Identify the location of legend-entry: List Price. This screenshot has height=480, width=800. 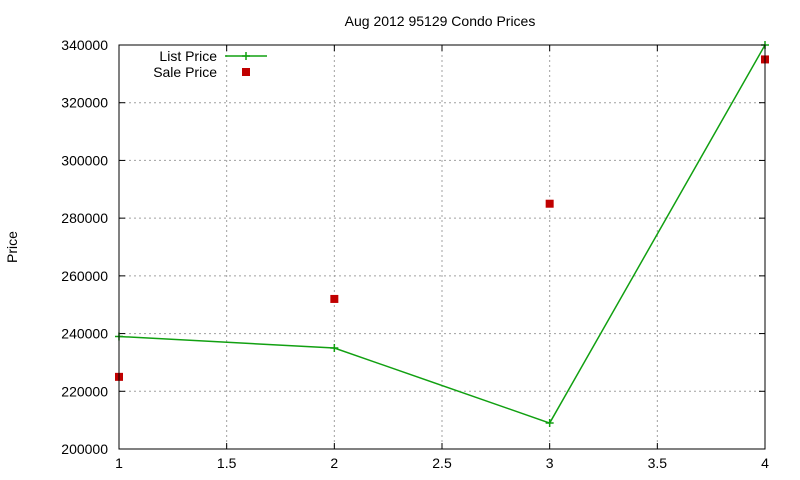
(213, 56).